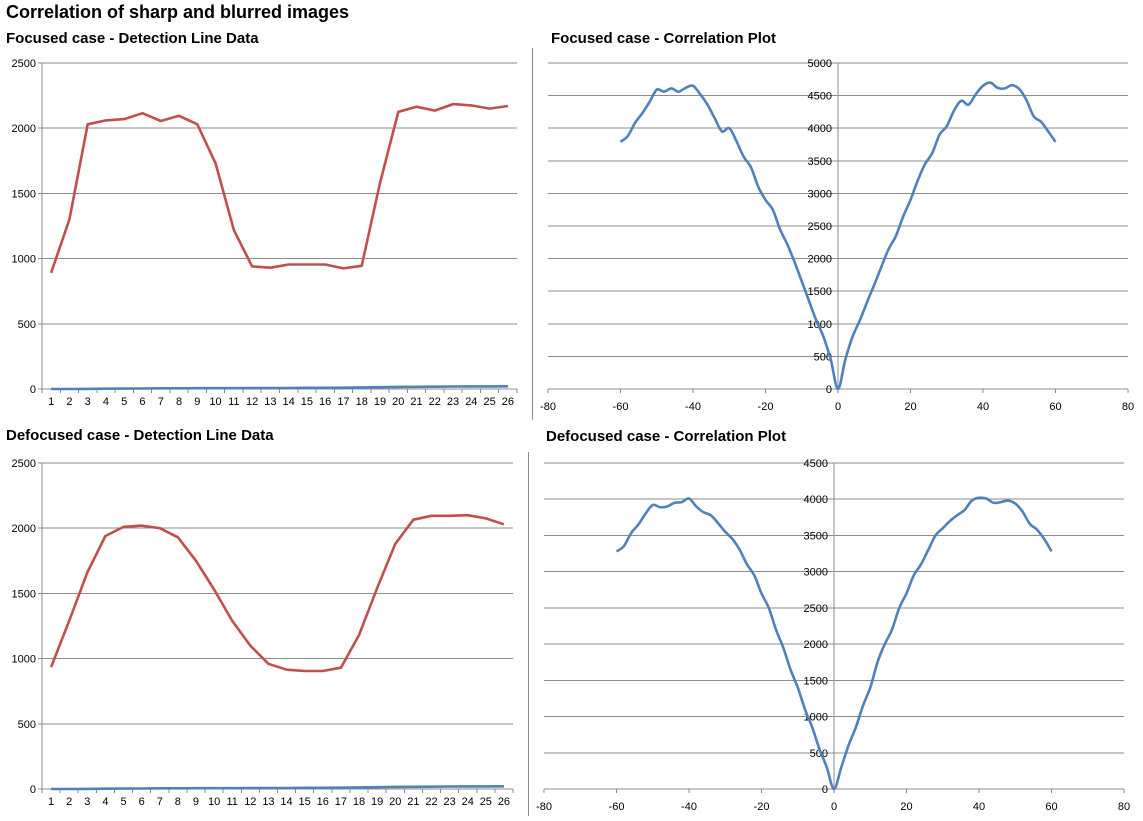  What do you see at coordinates (343, 402) in the screenshot?
I see `focused-line-x-tick-label: 17` at bounding box center [343, 402].